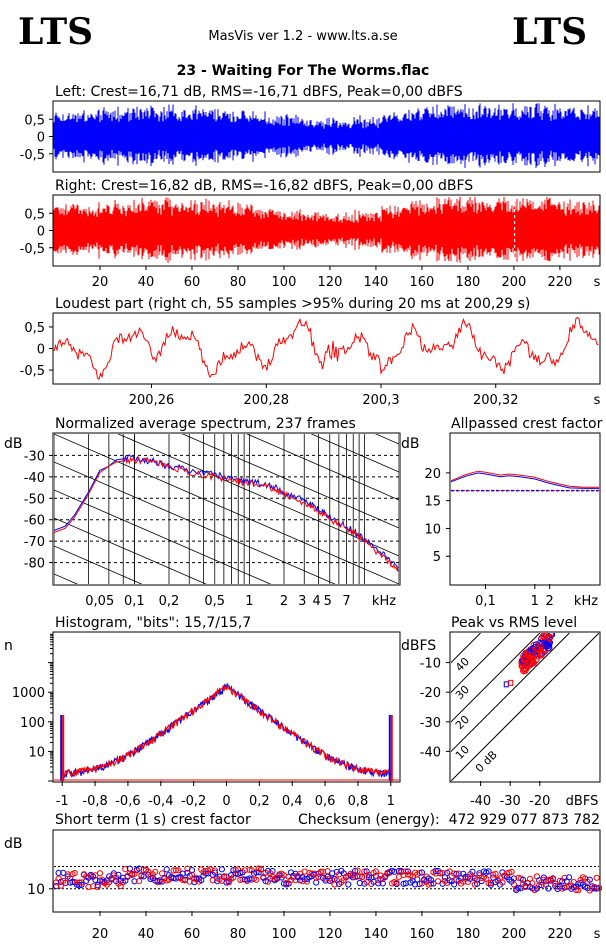 This screenshot has height=946, width=606. Describe the element at coordinates (34, 564) in the screenshot. I see `y-tick-label: -80` at that location.